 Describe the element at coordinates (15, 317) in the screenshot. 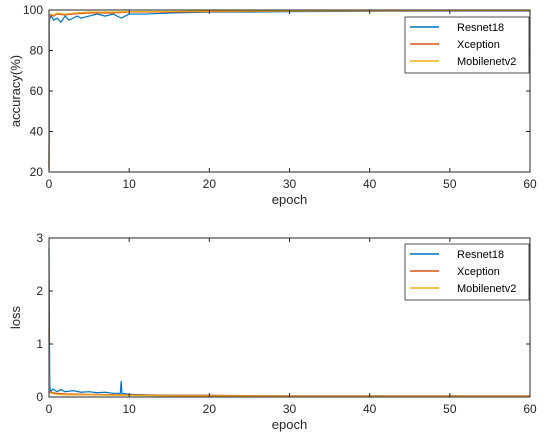

I see `y-axis-label: loss` at that location.